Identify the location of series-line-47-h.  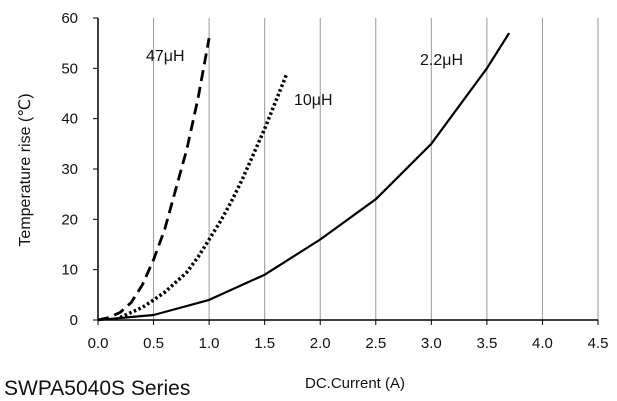
(154, 179).